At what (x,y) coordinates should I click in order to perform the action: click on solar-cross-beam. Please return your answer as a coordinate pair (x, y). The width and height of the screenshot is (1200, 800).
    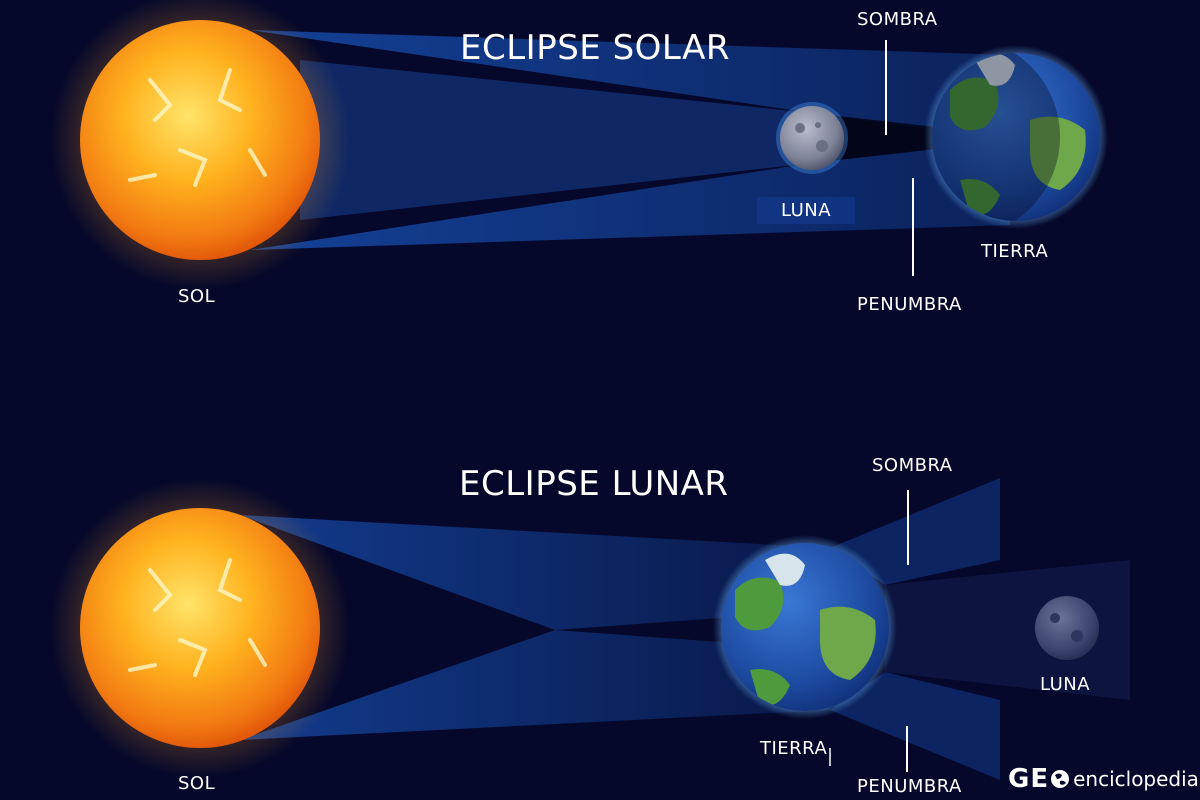
    Looking at the image, I should click on (556, 140).